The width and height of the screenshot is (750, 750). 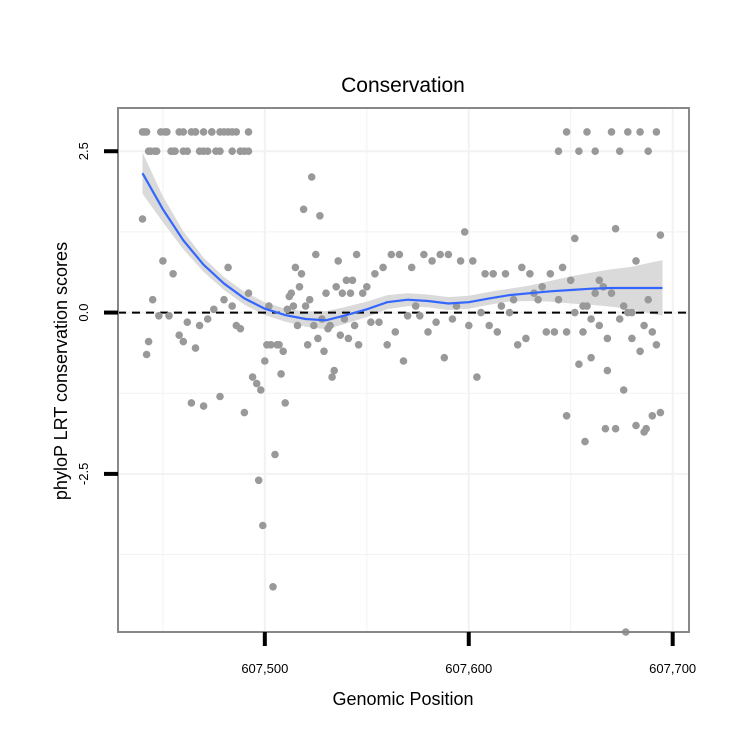 What do you see at coordinates (97, 313) in the screenshot?
I see `y-axis-ticks: 2.5 0.0 -2.5` at bounding box center [97, 313].